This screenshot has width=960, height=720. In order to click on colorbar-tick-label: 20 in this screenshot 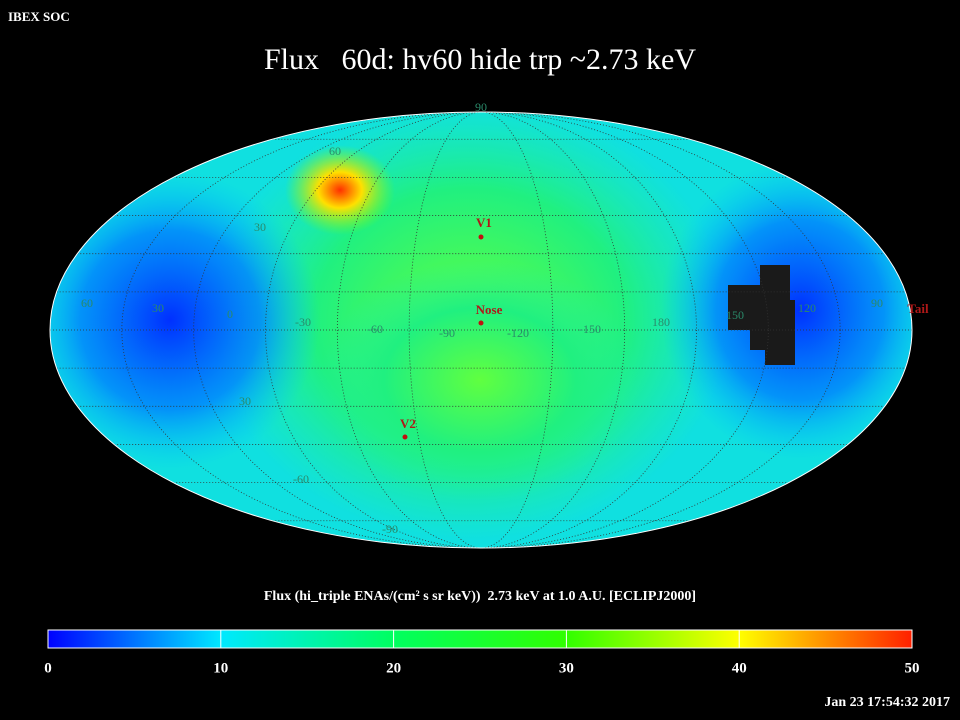, I will do `click(393, 668)`.